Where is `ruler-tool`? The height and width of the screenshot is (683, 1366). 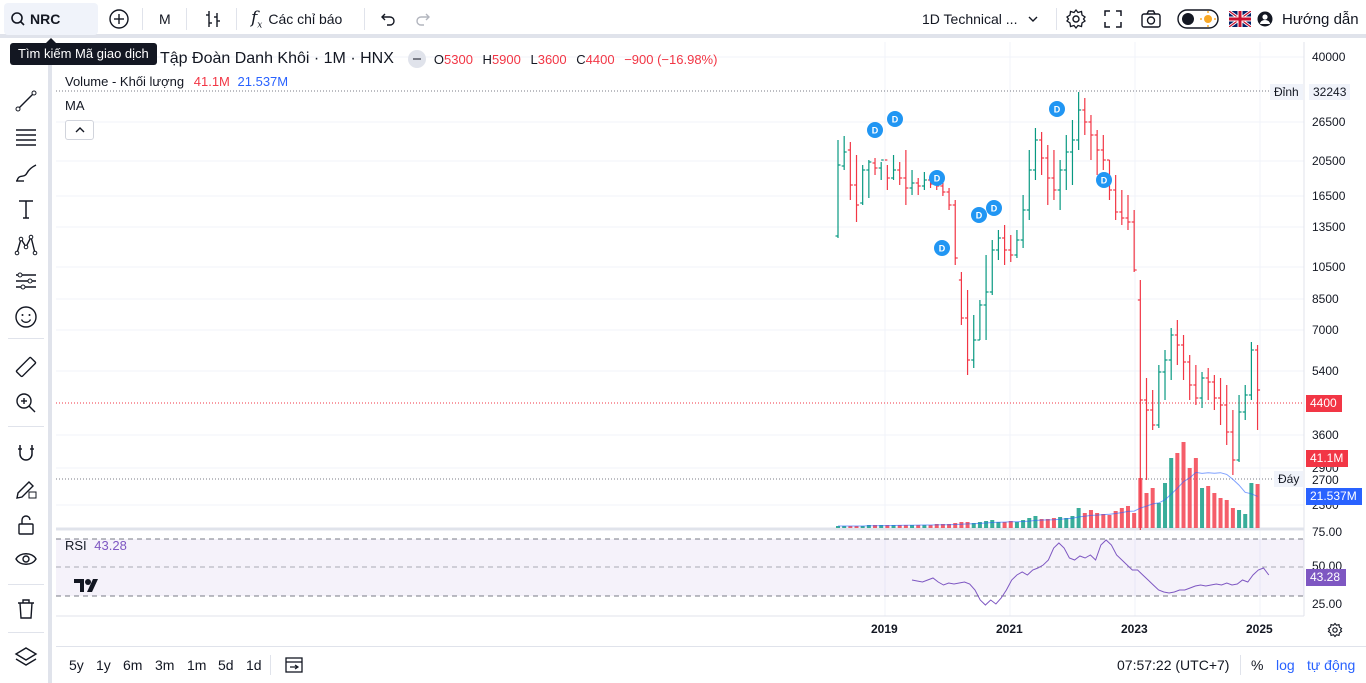
ruler-tool is located at coordinates (26, 367).